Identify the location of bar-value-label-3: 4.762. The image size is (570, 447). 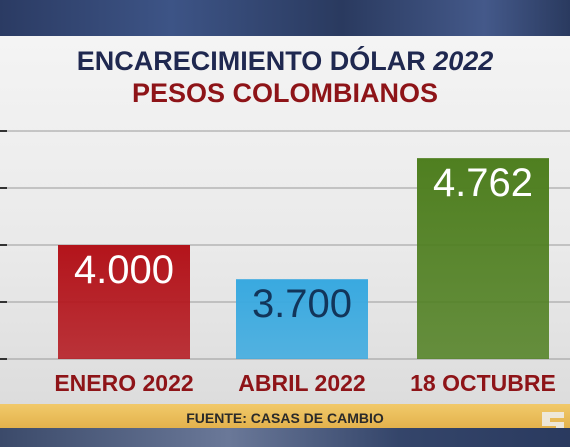
(483, 183).